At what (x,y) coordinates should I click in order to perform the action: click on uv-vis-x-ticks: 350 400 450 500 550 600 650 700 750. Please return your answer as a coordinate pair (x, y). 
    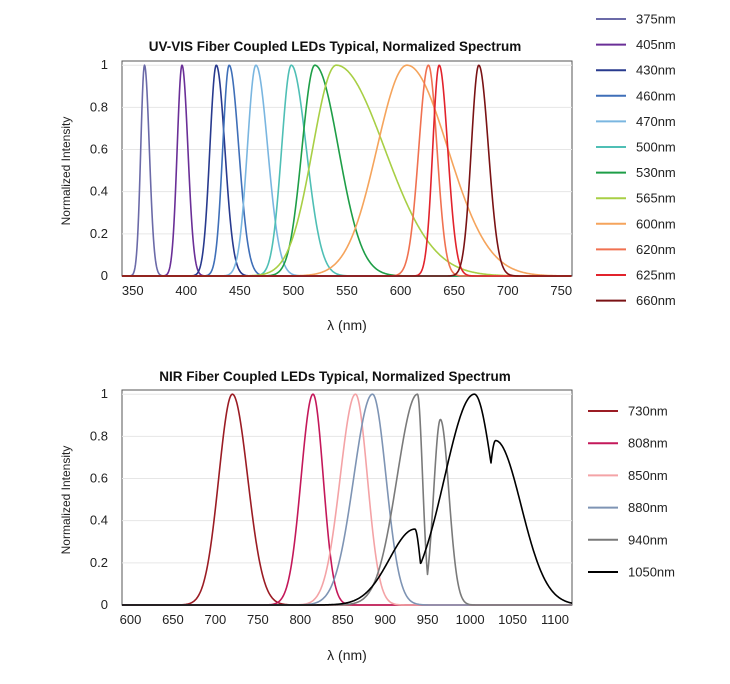
    Looking at the image, I should click on (347, 290).